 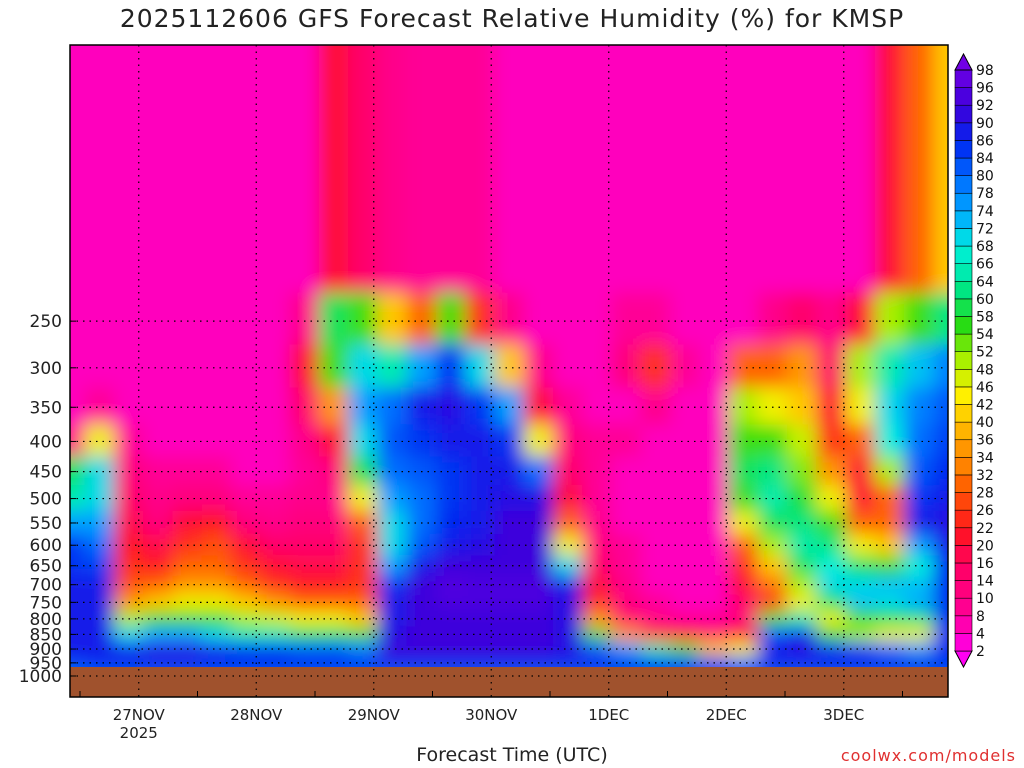 I want to click on colorbar-label: 8, so click(x=980, y=617).